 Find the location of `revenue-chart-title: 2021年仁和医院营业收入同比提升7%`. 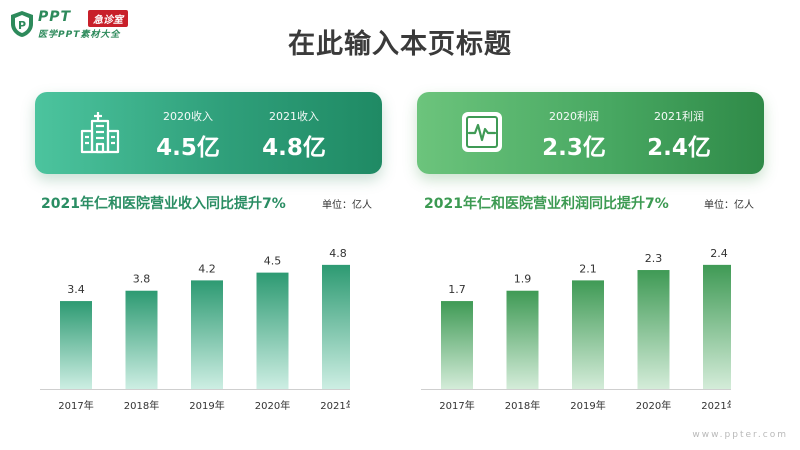

revenue-chart-title: 2021年仁和医院营业收入同比提升7% is located at coordinates (163, 204).